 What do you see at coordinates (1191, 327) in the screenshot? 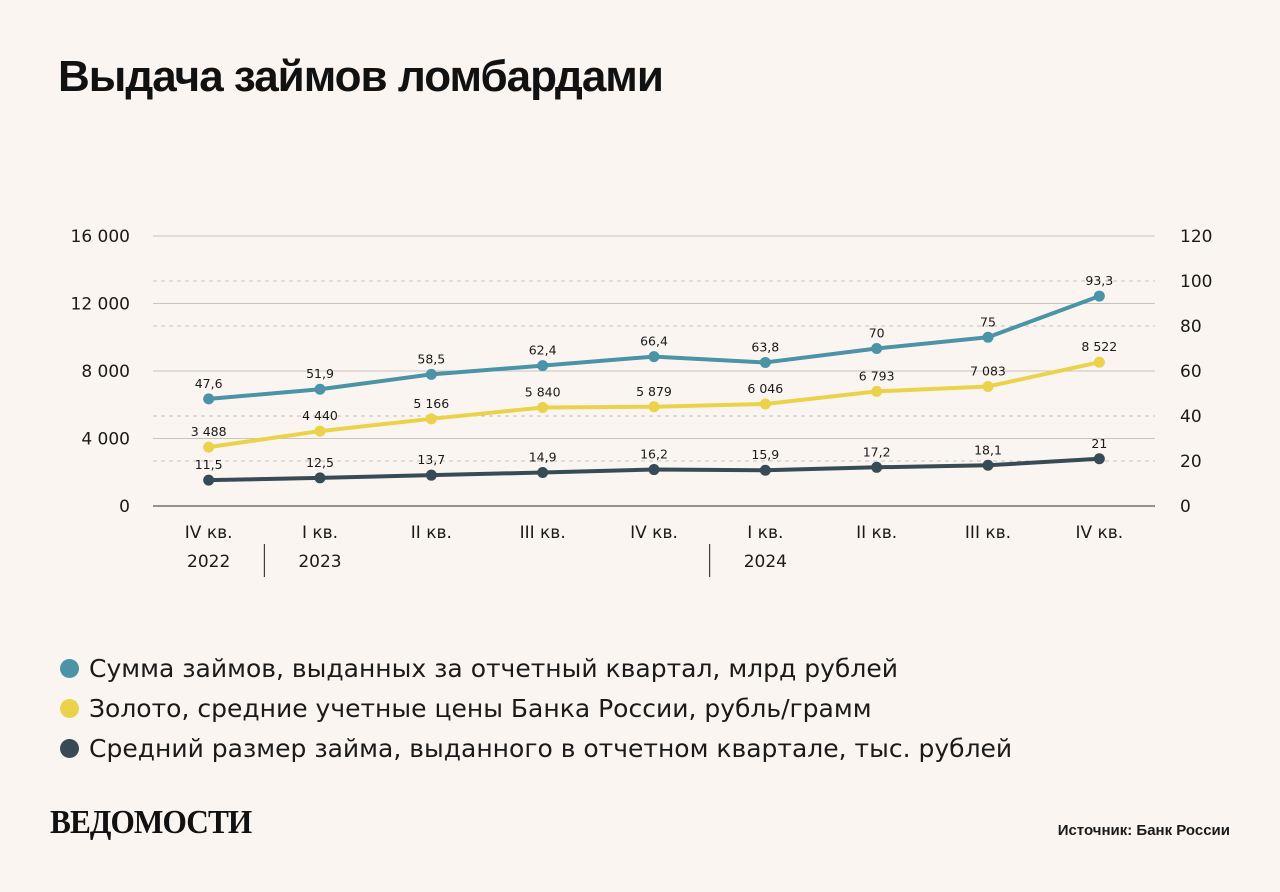
I see `right-axis-tick-label: 80` at bounding box center [1191, 327].